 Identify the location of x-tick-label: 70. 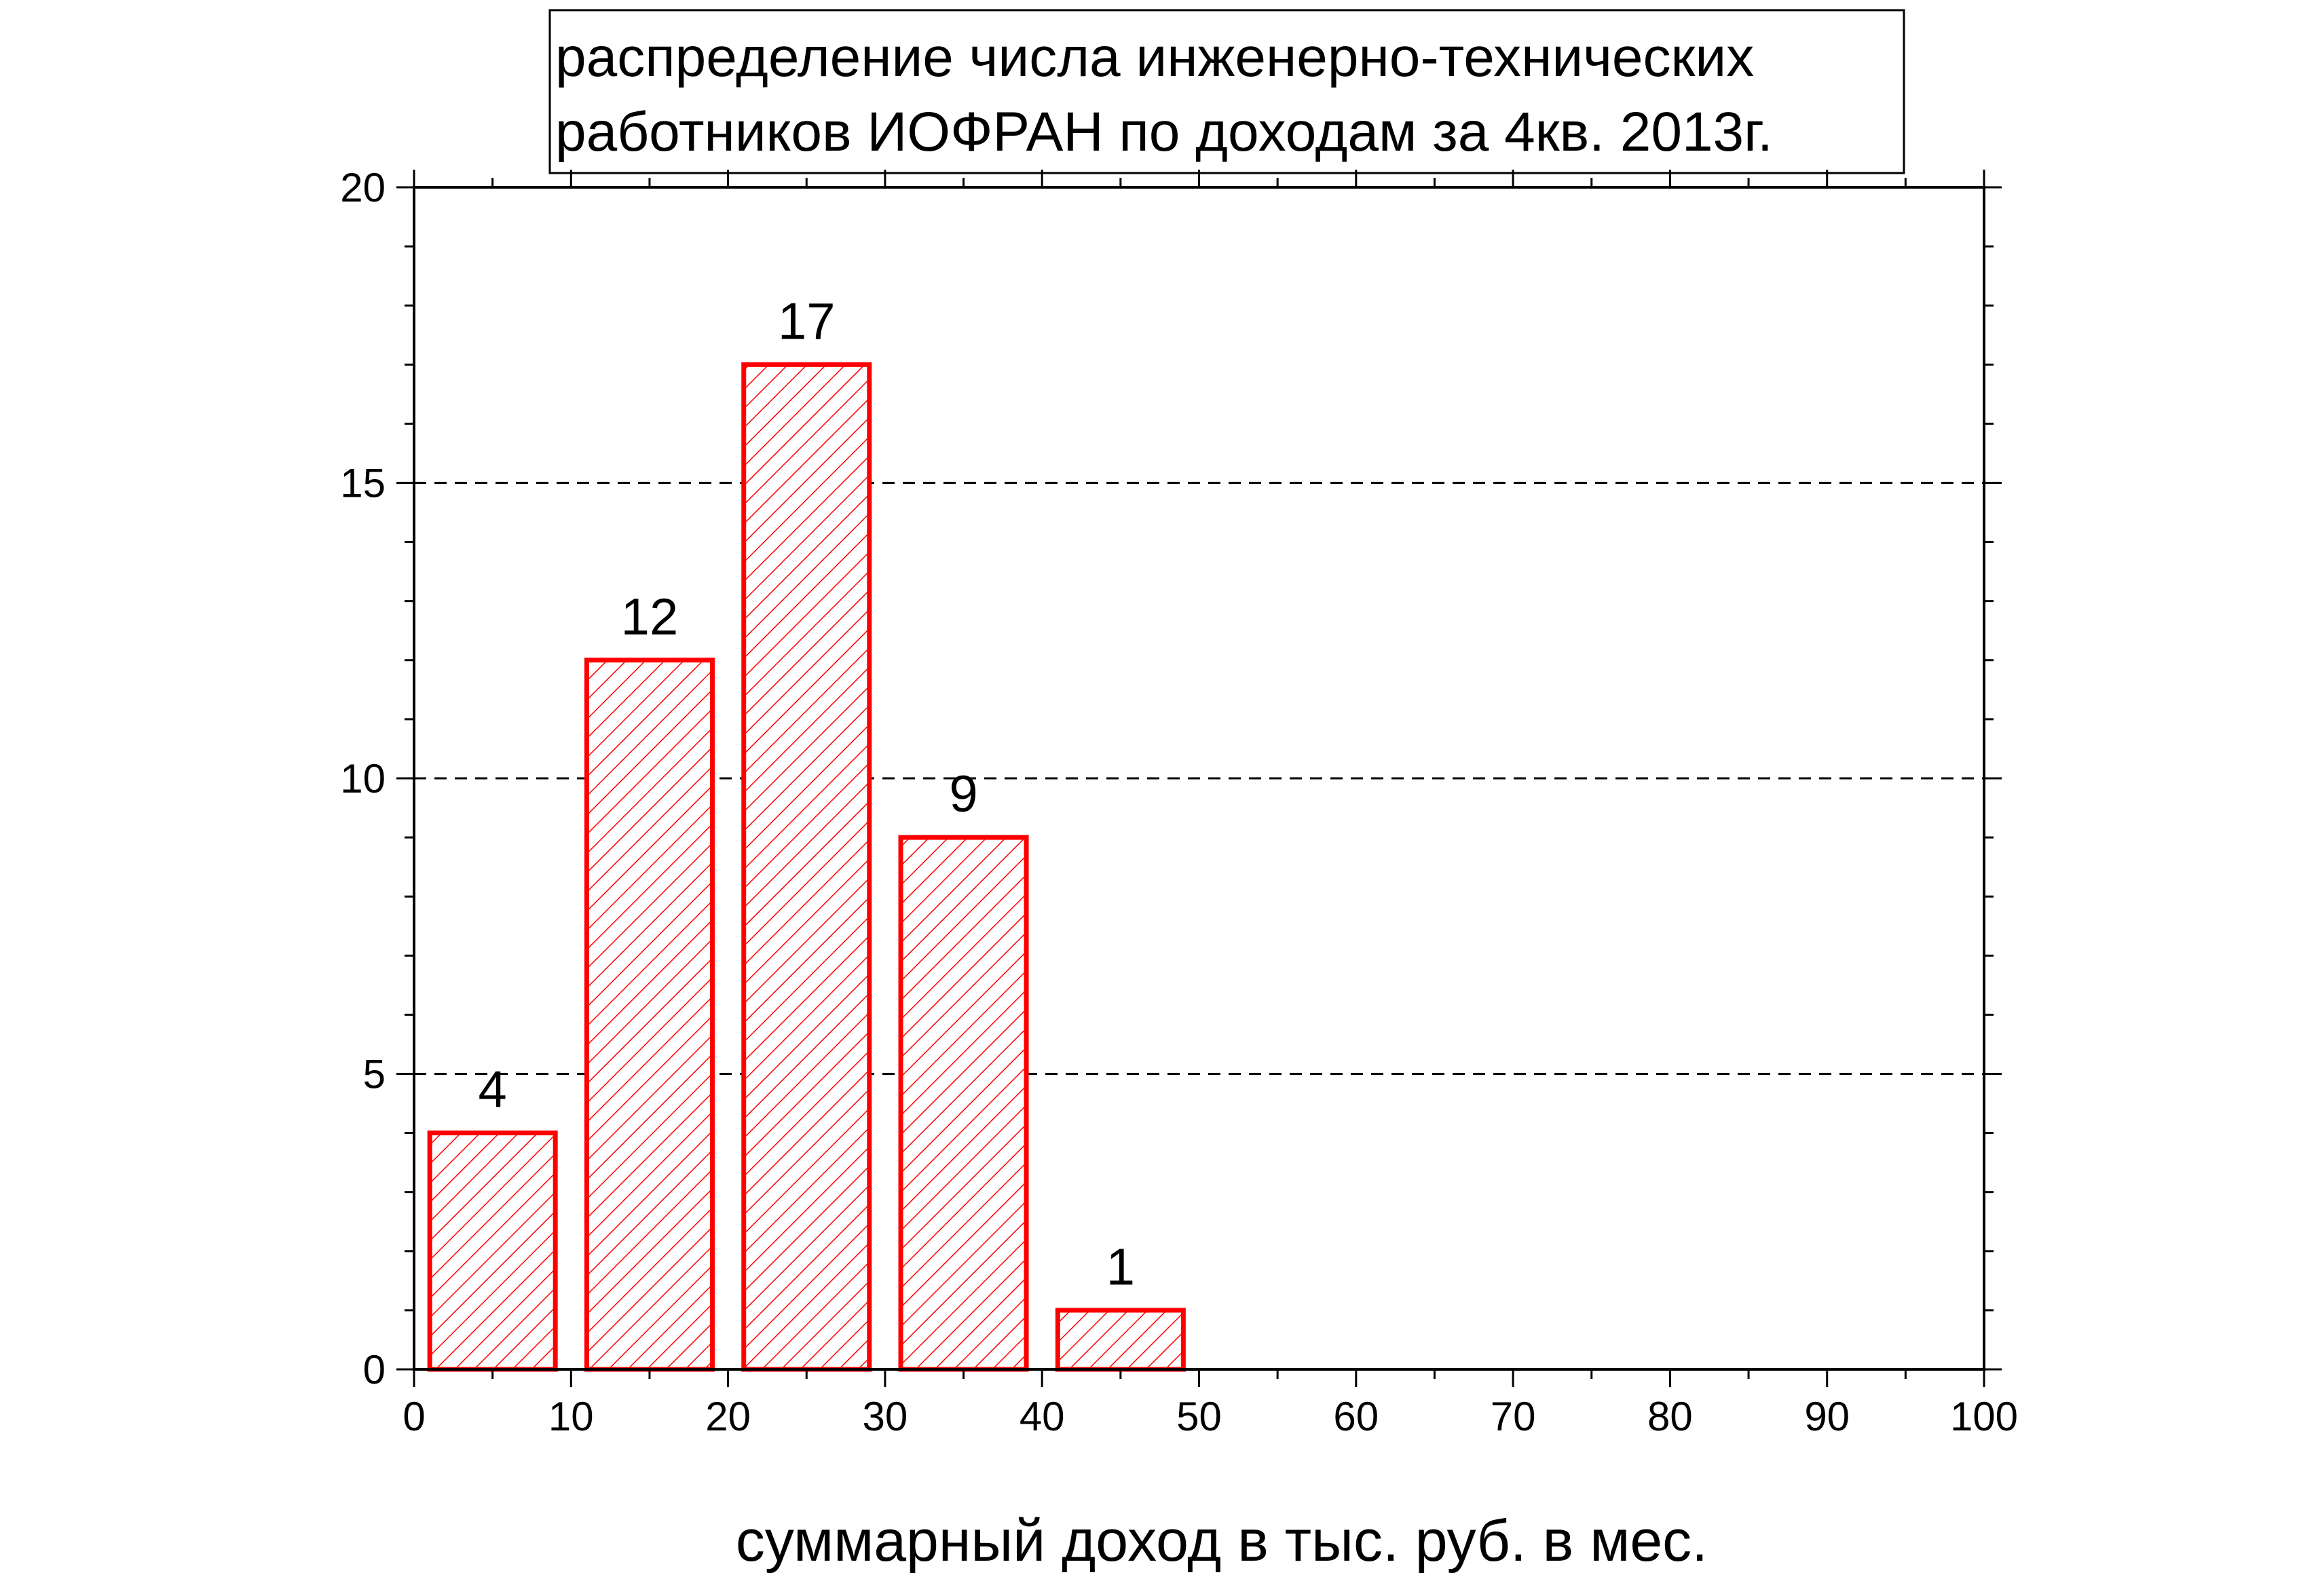
(1513, 1416).